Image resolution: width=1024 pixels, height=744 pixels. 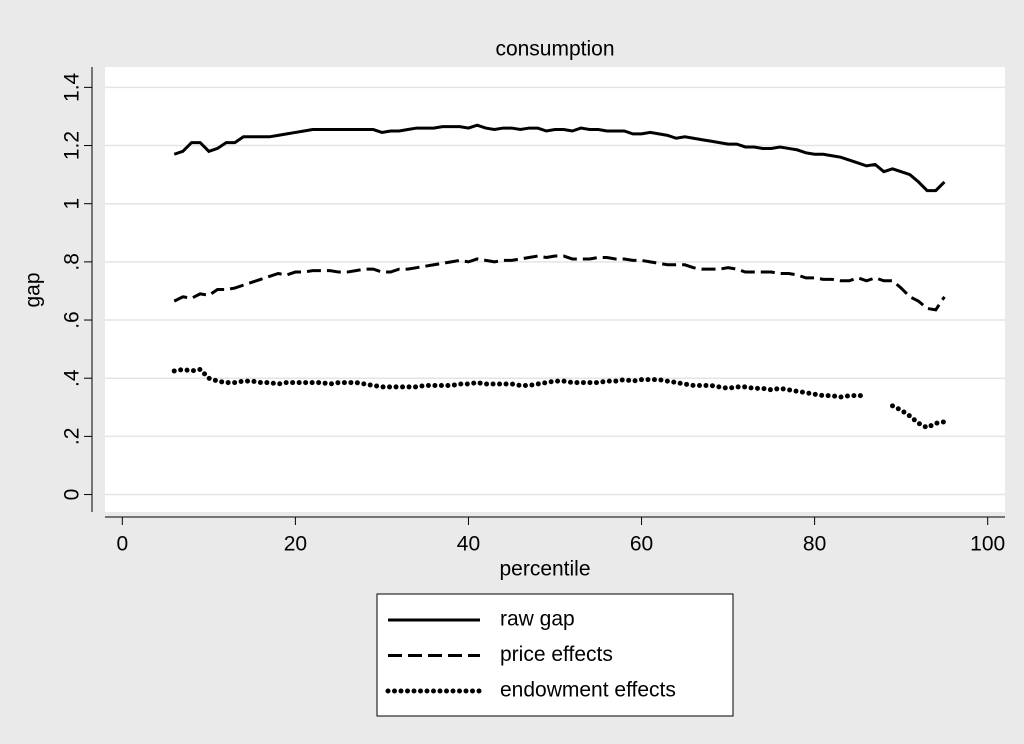 What do you see at coordinates (33, 289) in the screenshot?
I see `y-axis-title: gap` at bounding box center [33, 289].